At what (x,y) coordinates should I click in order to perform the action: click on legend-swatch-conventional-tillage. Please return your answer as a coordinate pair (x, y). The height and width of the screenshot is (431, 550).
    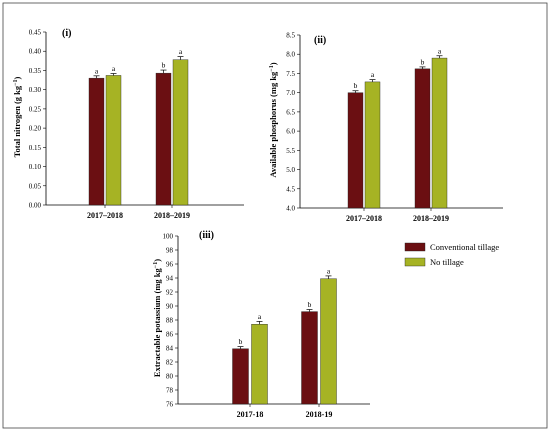
    Looking at the image, I should click on (415, 247).